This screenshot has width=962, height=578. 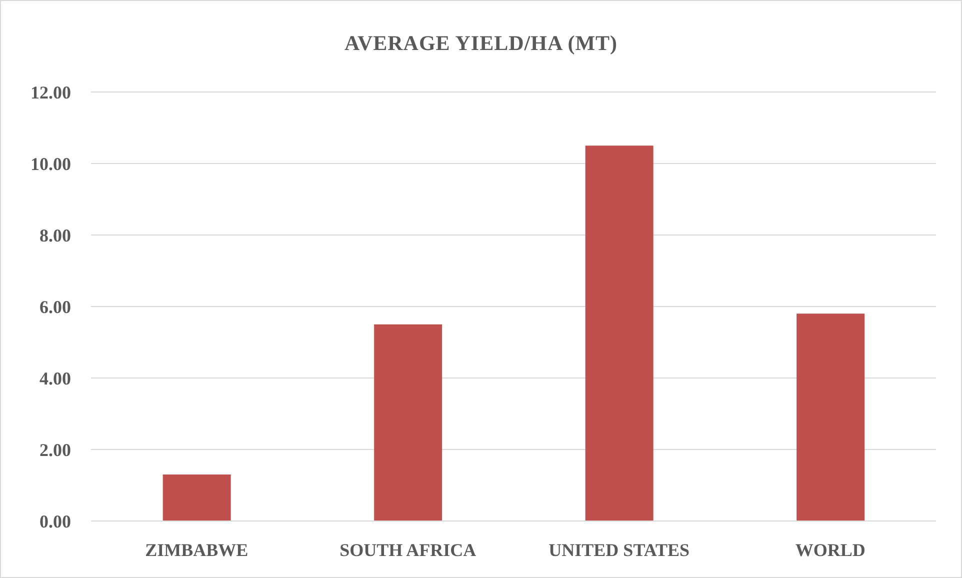 I want to click on y-tick-label: 2.00, so click(x=55, y=450).